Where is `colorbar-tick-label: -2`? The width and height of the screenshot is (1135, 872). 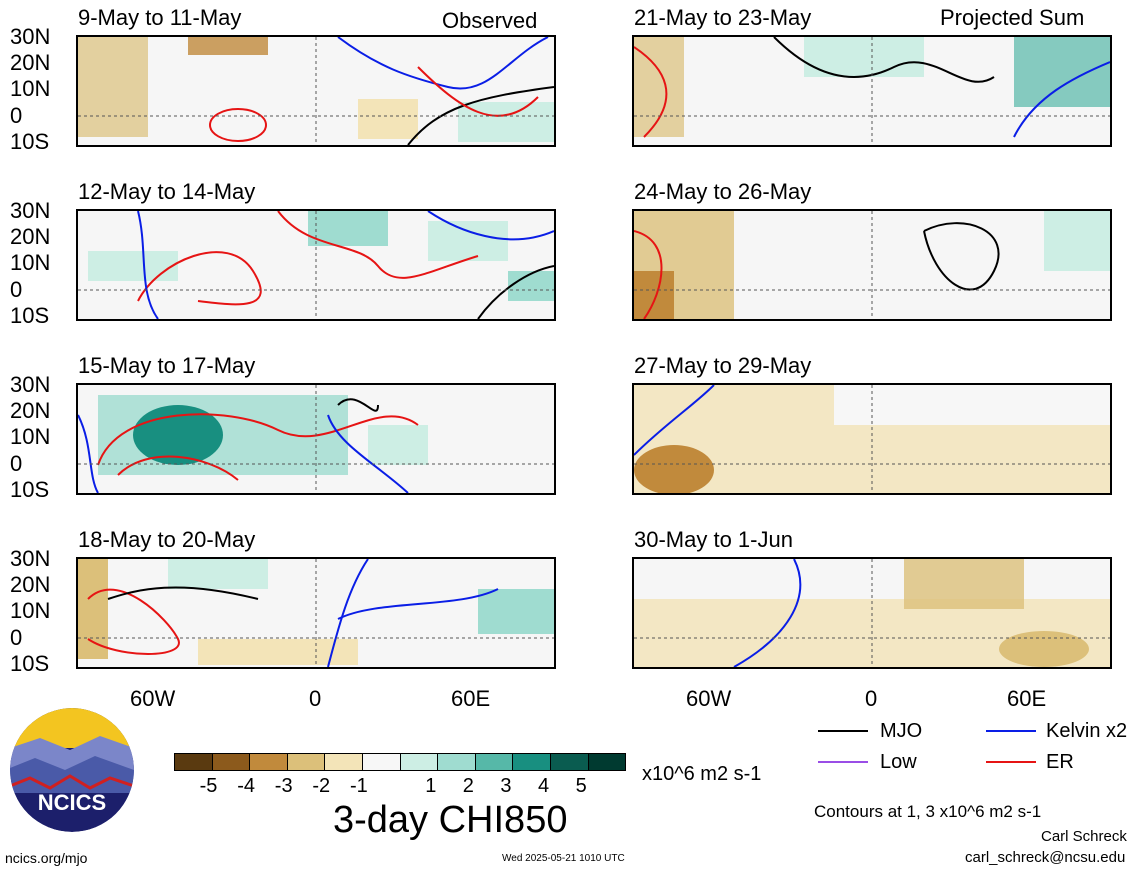
colorbar-tick-label: -2 is located at coordinates (321, 786).